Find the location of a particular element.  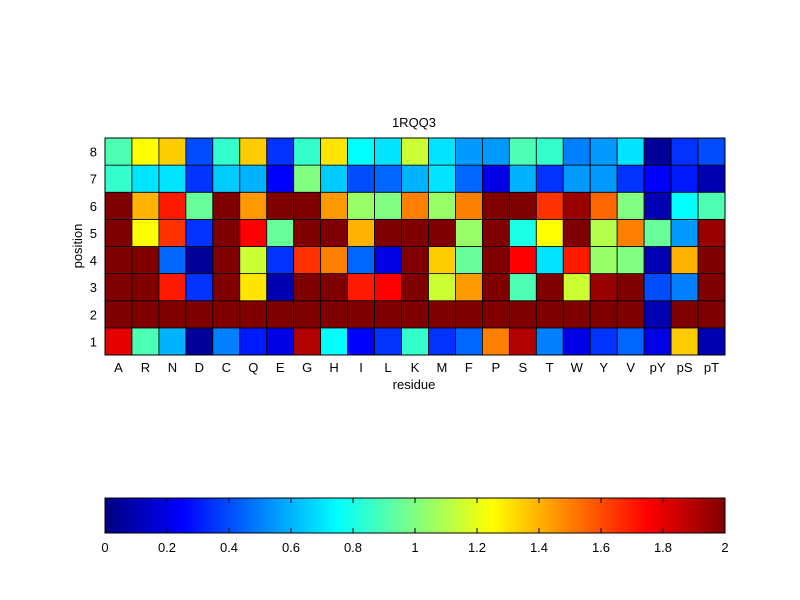

colorbar-tick-label: 1.4 is located at coordinates (539, 547).